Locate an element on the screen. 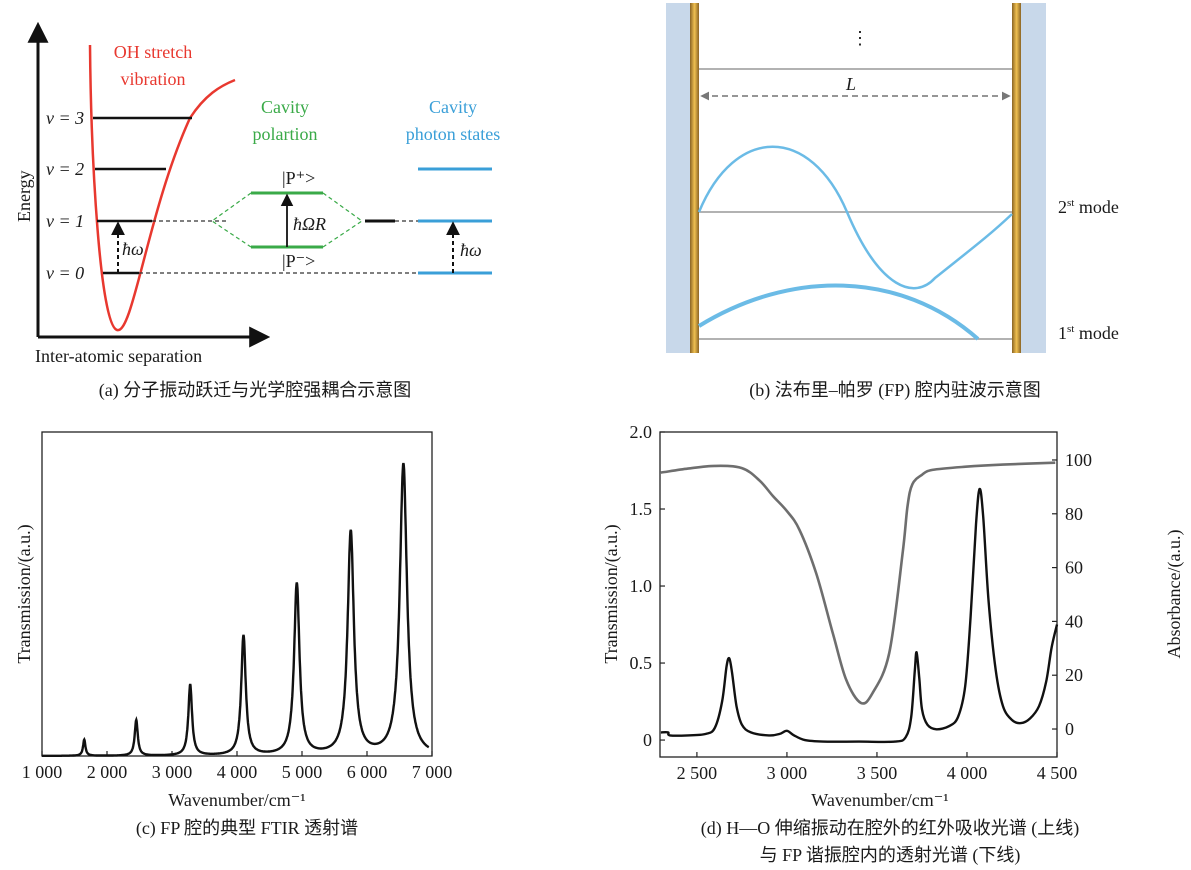  second-mode-wave is located at coordinates (855, 217).